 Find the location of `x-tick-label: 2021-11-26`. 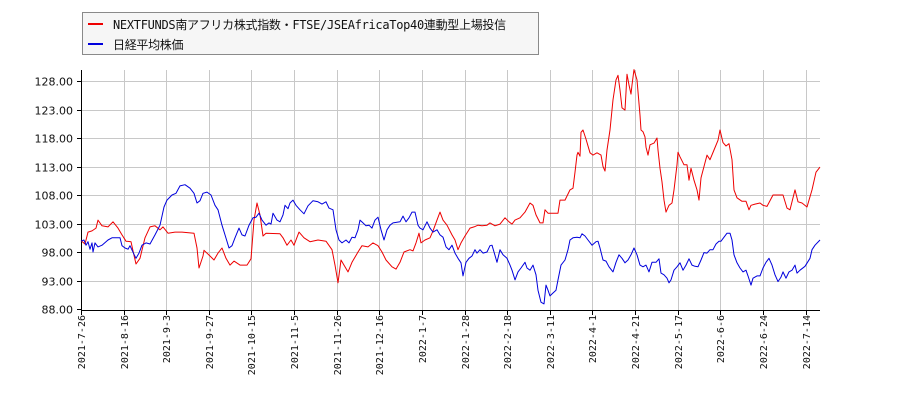

x-tick-label: 2021-11-26 is located at coordinates (338, 345).